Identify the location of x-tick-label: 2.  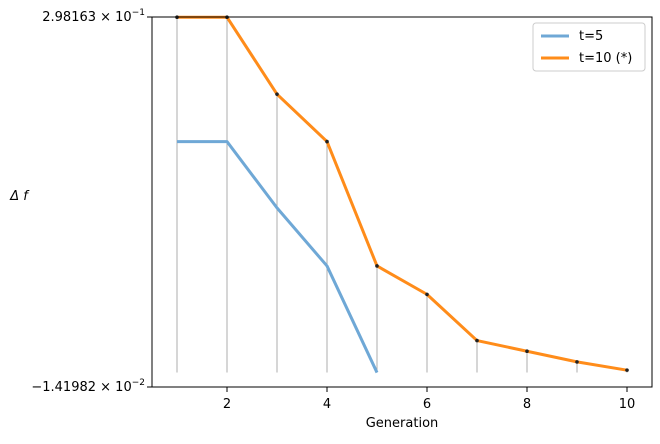
(227, 404).